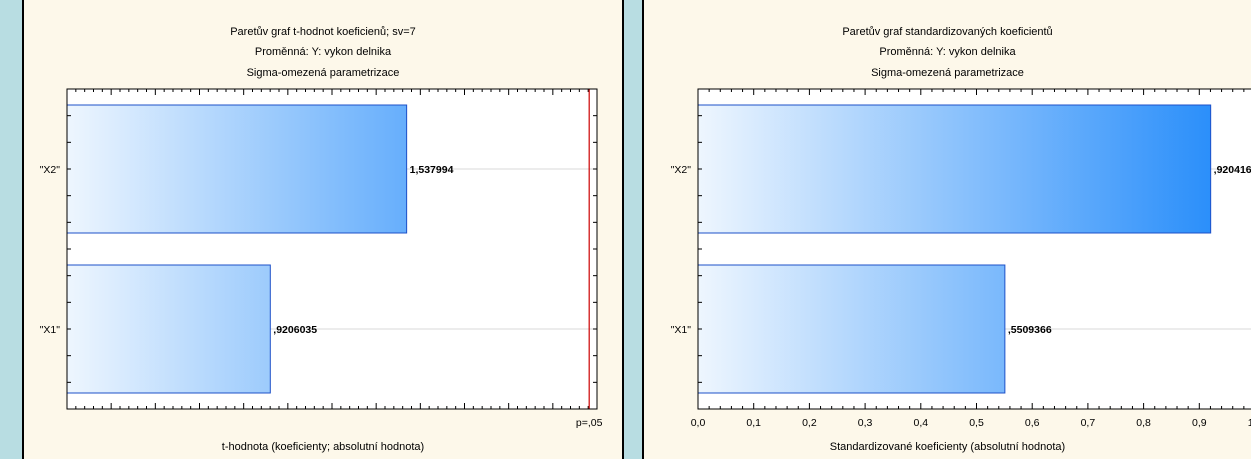 The image size is (1251, 459). I want to click on x-tick-label: 0,4, so click(920, 423).